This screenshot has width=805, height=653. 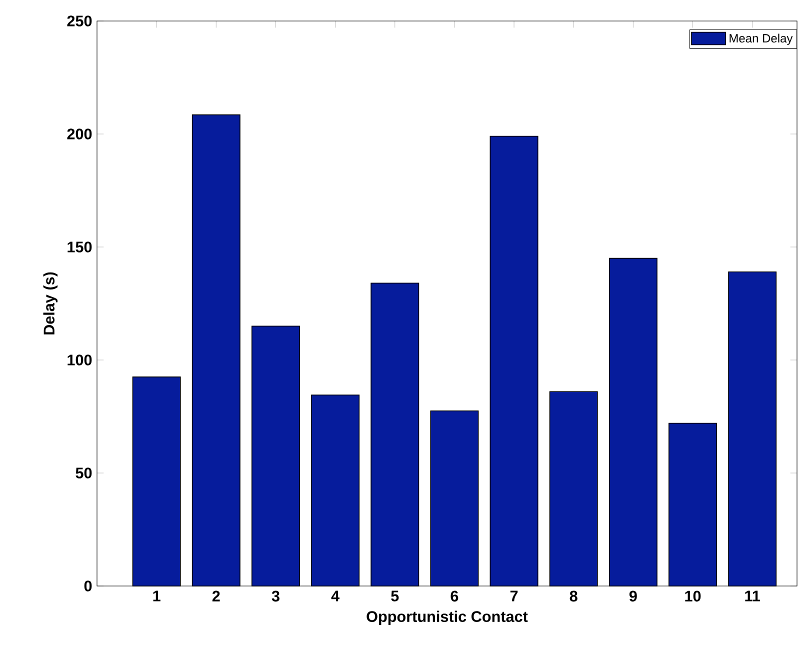 I want to click on y-tick-label: 50, so click(x=84, y=473).